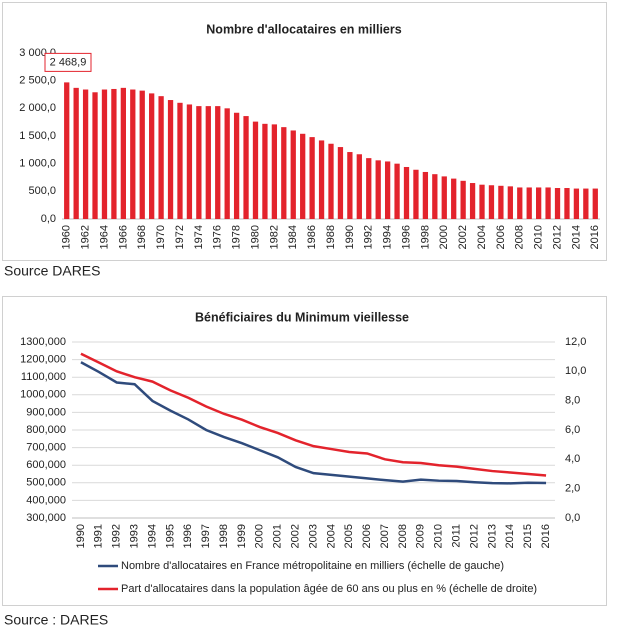  What do you see at coordinates (595, 237) in the screenshot?
I see `x-tick-label: 2016` at bounding box center [595, 237].